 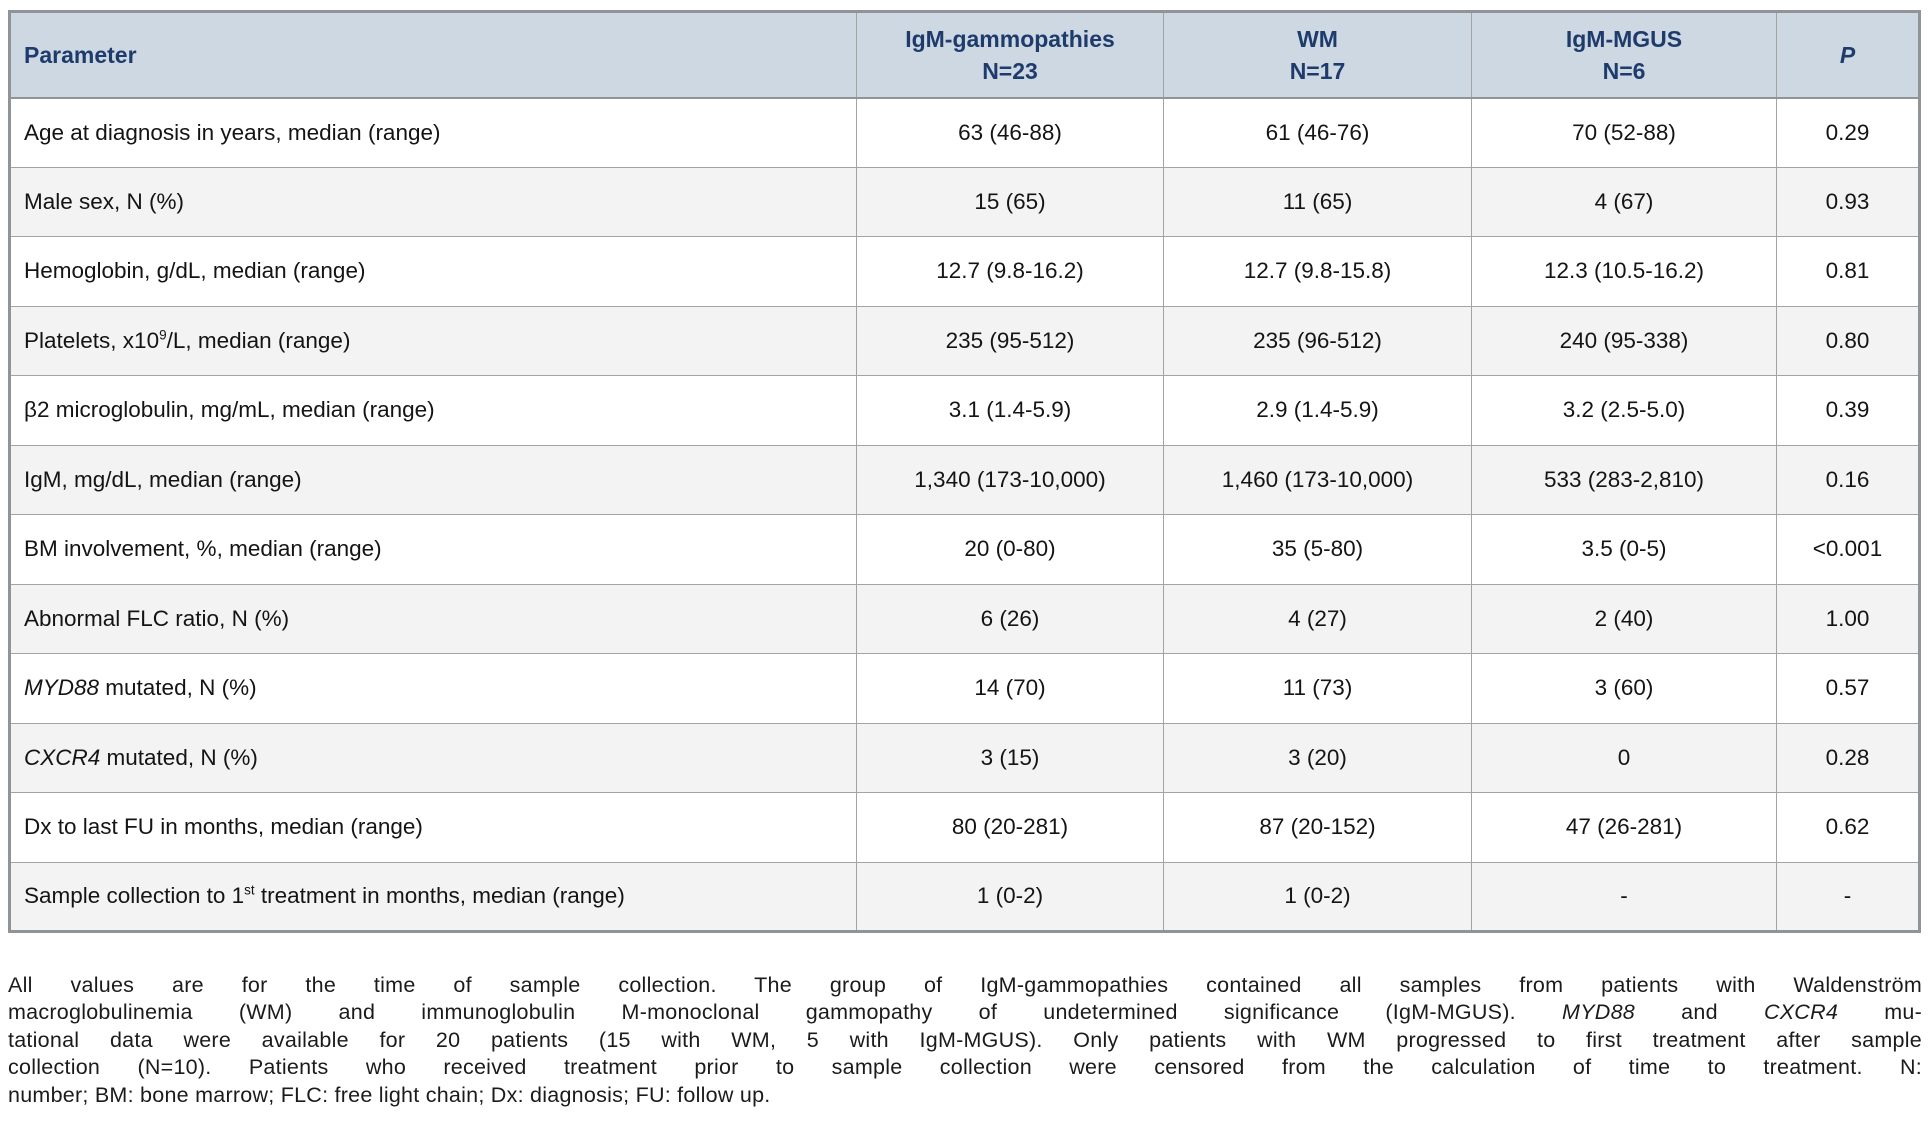 What do you see at coordinates (203, 549) in the screenshot?
I see `text: BM involvement, %, median (range)` at bounding box center [203, 549].